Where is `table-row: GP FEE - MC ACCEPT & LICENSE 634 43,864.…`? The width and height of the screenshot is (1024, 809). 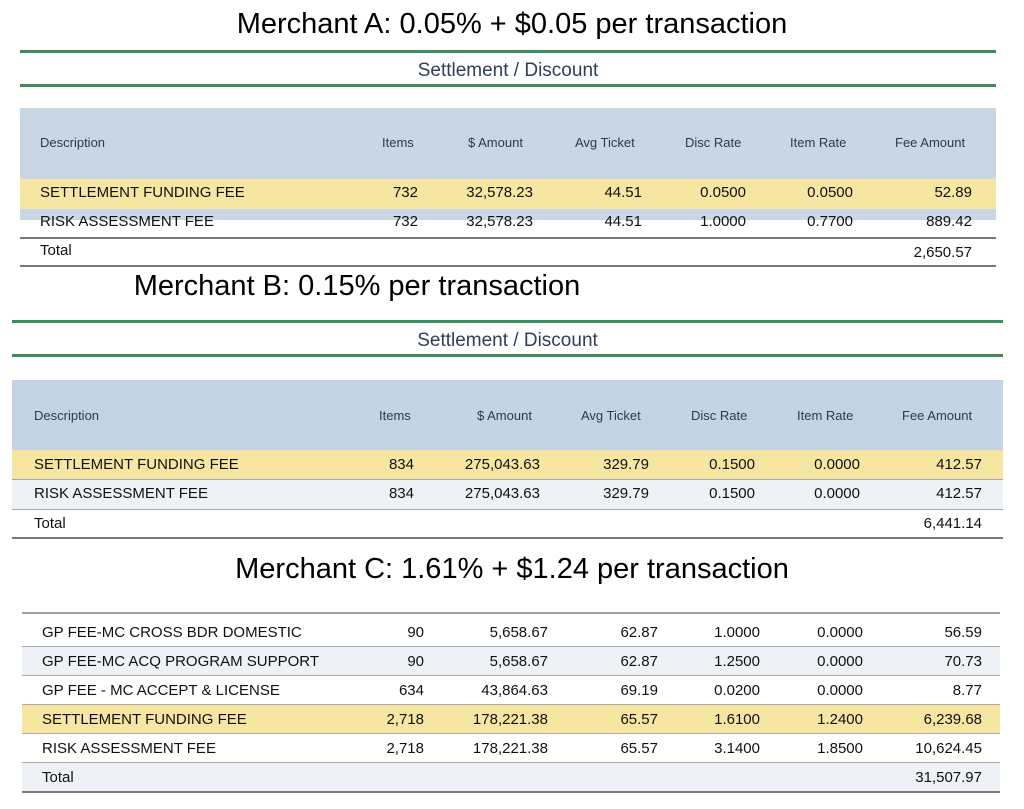 table-row: GP FEE - MC ACCEPT & LICENSE 634 43,864.… is located at coordinates (511, 690).